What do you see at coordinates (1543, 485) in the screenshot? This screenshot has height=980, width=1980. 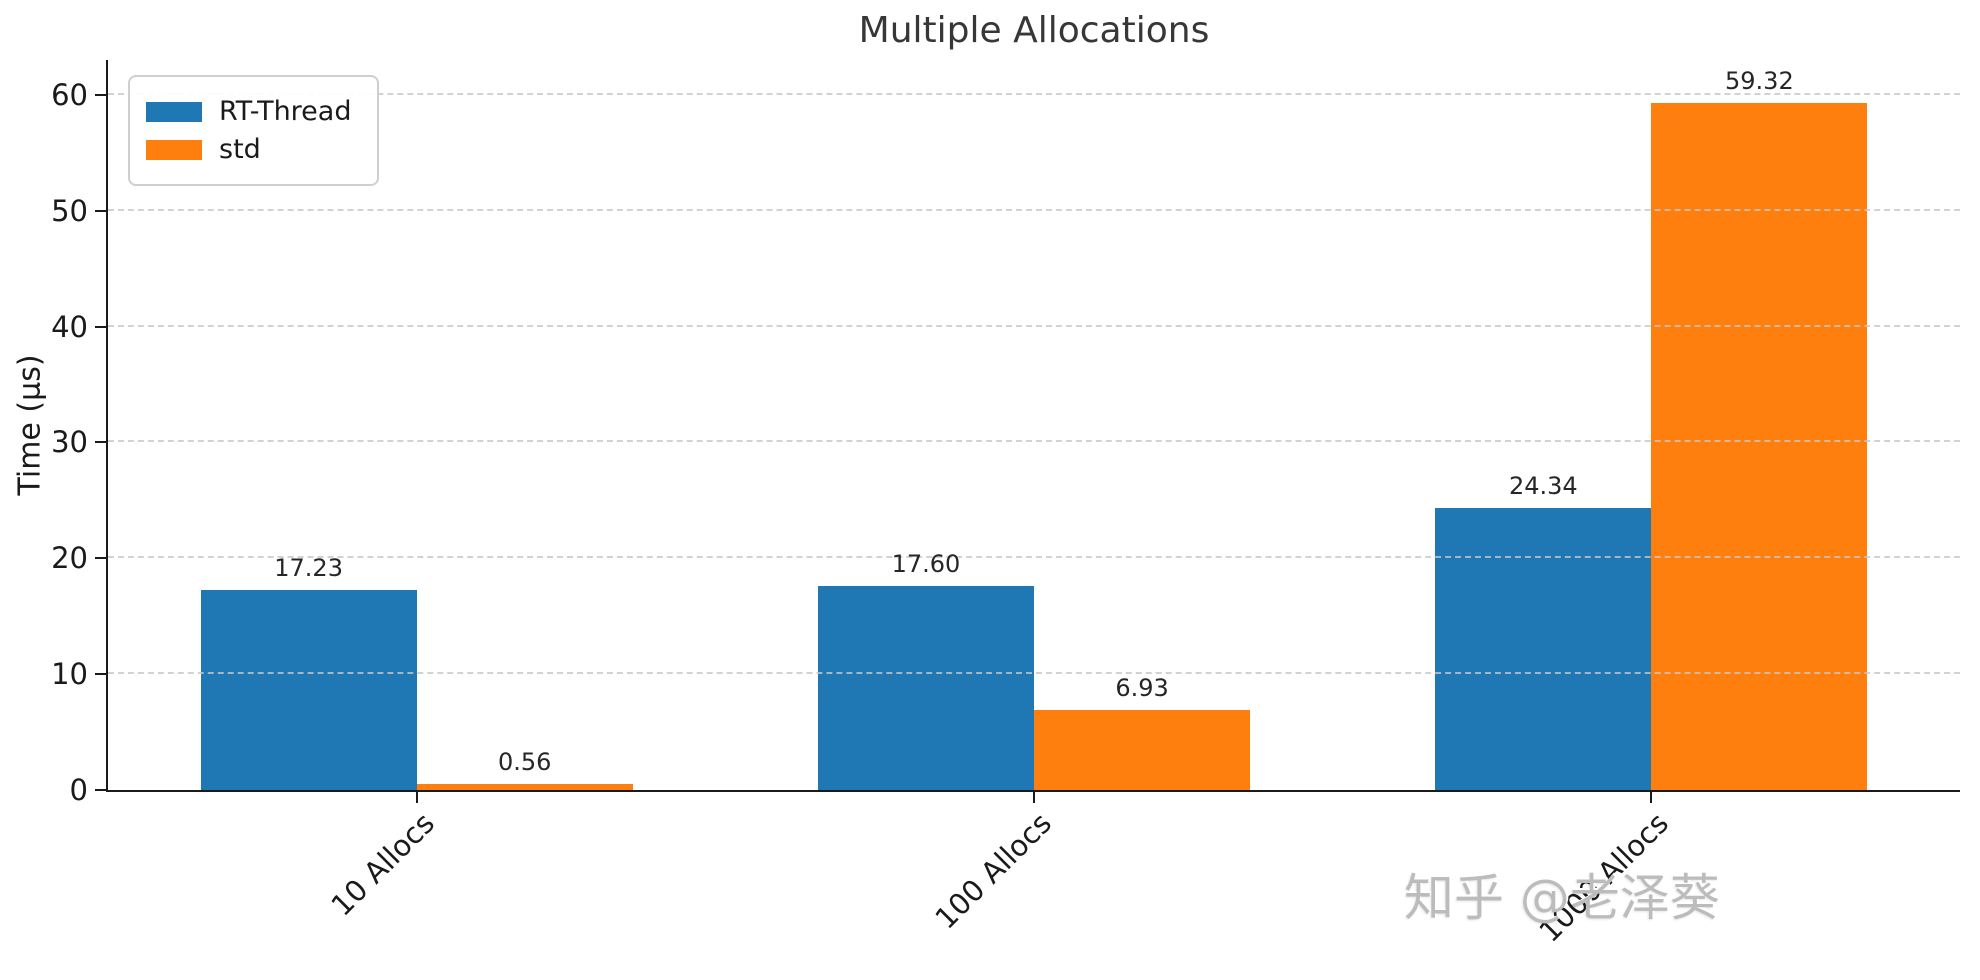 I see `bar-value-label: 24.34` at bounding box center [1543, 485].